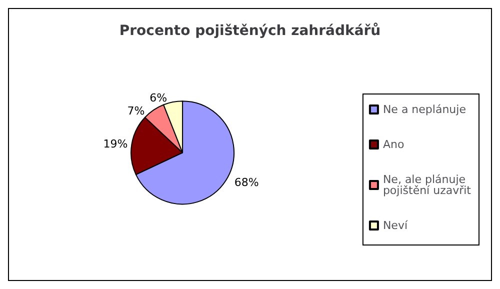 This screenshot has width=500, height=289. I want to click on chart-title: Procento pojištěných zahrádkářů, so click(250, 30).